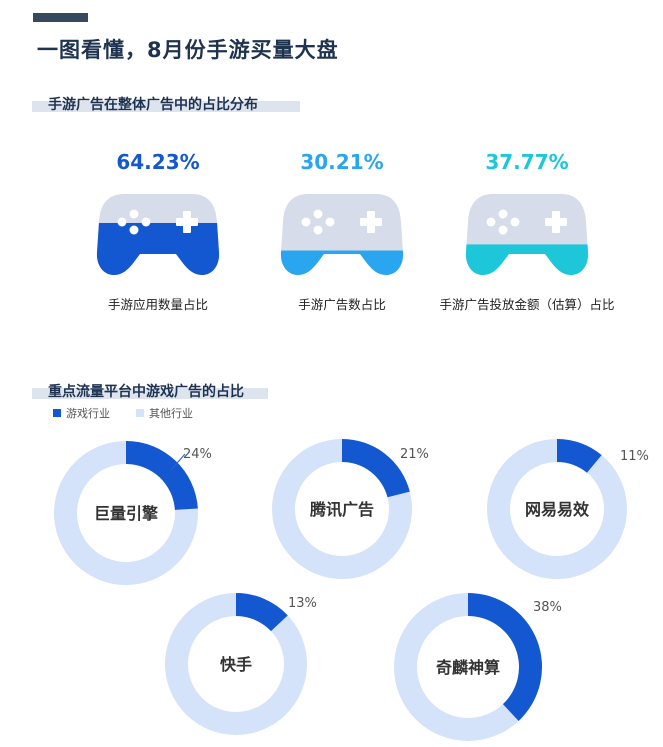  What do you see at coordinates (188, 50) in the screenshot?
I see `page-title: 一图看懂，8月份手游买量大盘` at bounding box center [188, 50].